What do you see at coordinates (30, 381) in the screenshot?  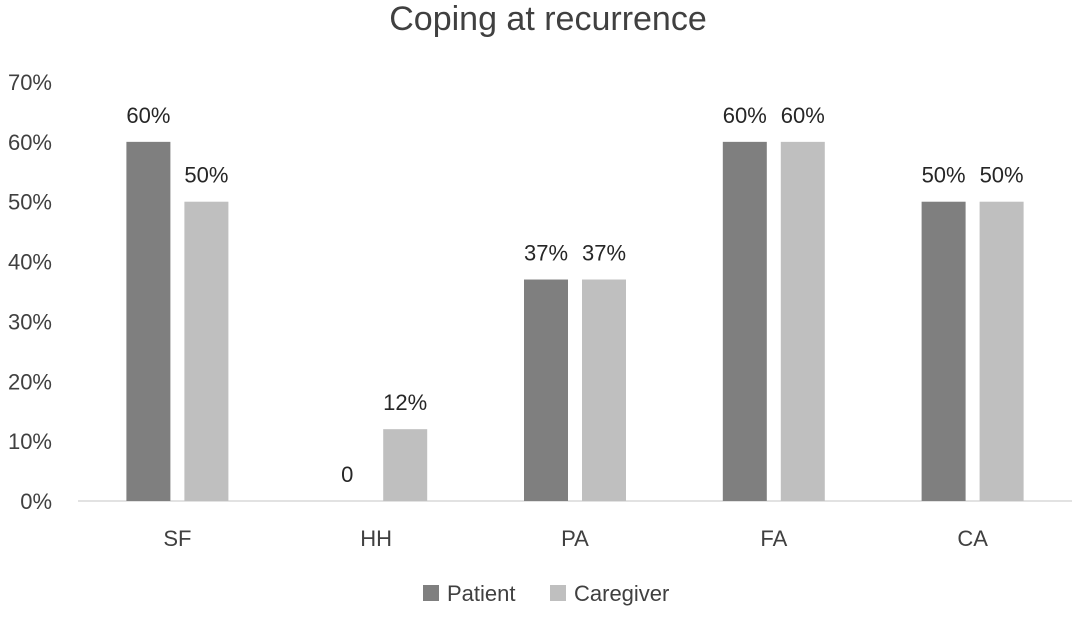 I see `y-tick-label: 20%` at bounding box center [30, 381].